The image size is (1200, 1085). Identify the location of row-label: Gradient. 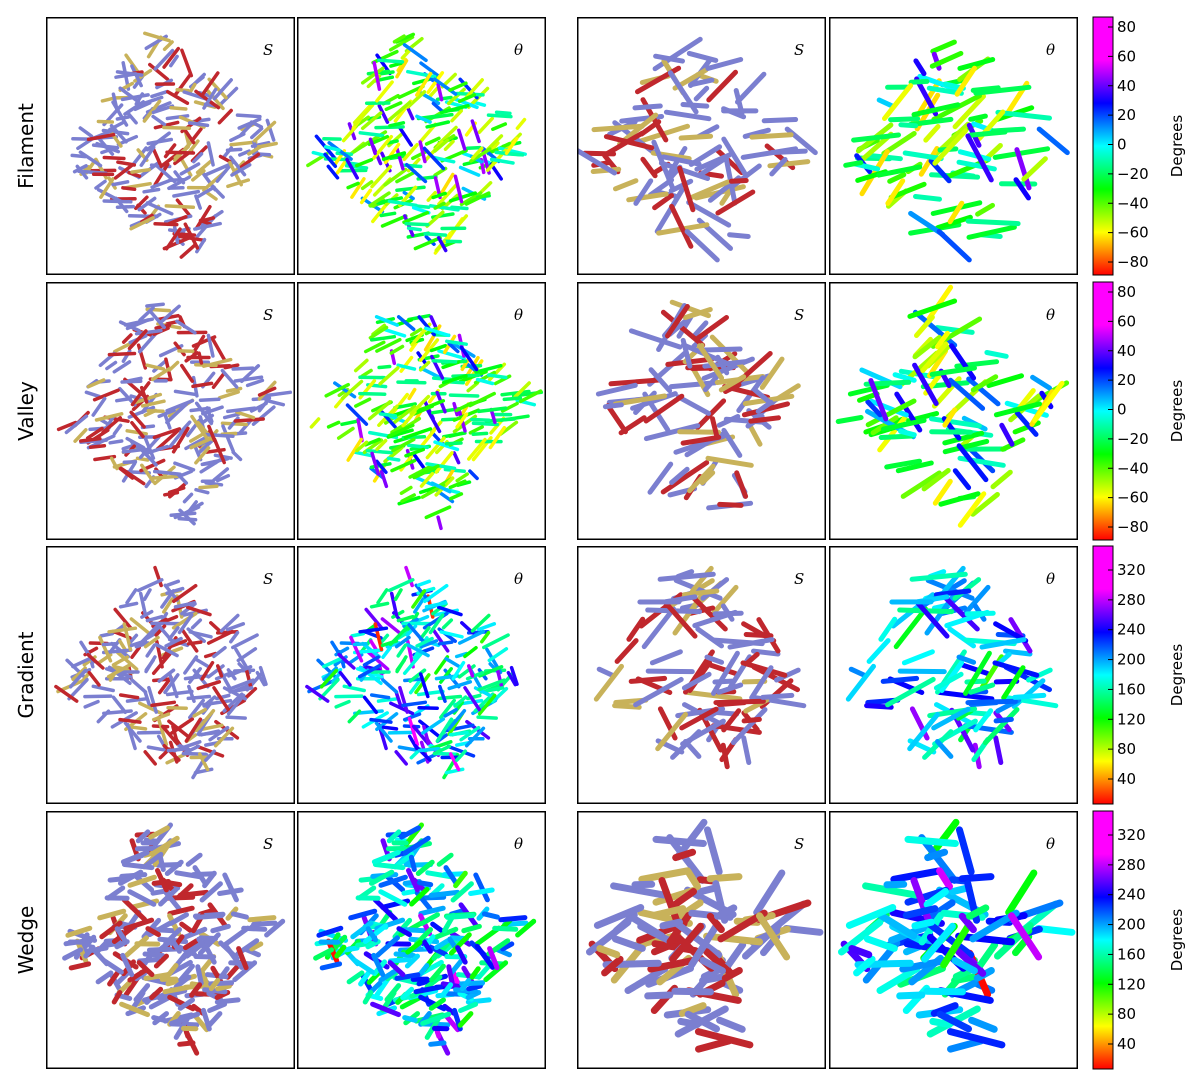
(26, 674).